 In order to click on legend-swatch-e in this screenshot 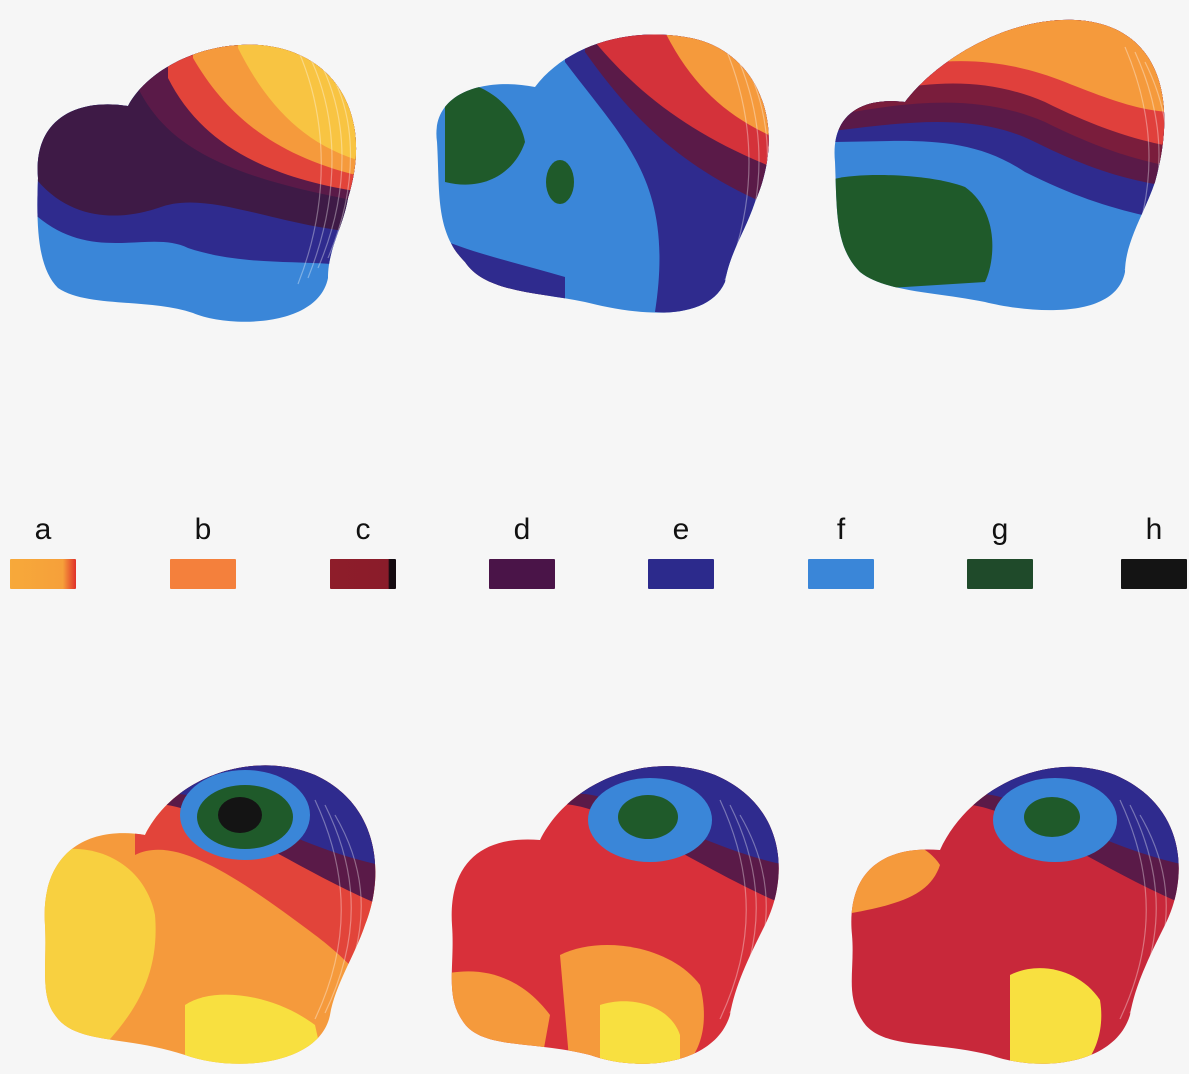, I will do `click(681, 574)`.